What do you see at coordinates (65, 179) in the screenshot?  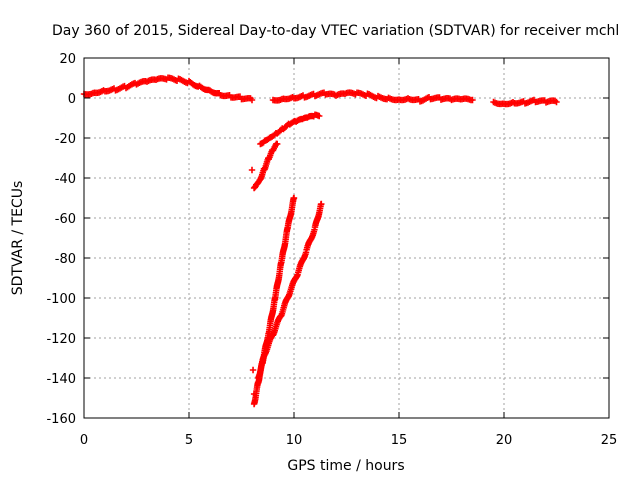 I see `y-tick-label: -40` at bounding box center [65, 179].